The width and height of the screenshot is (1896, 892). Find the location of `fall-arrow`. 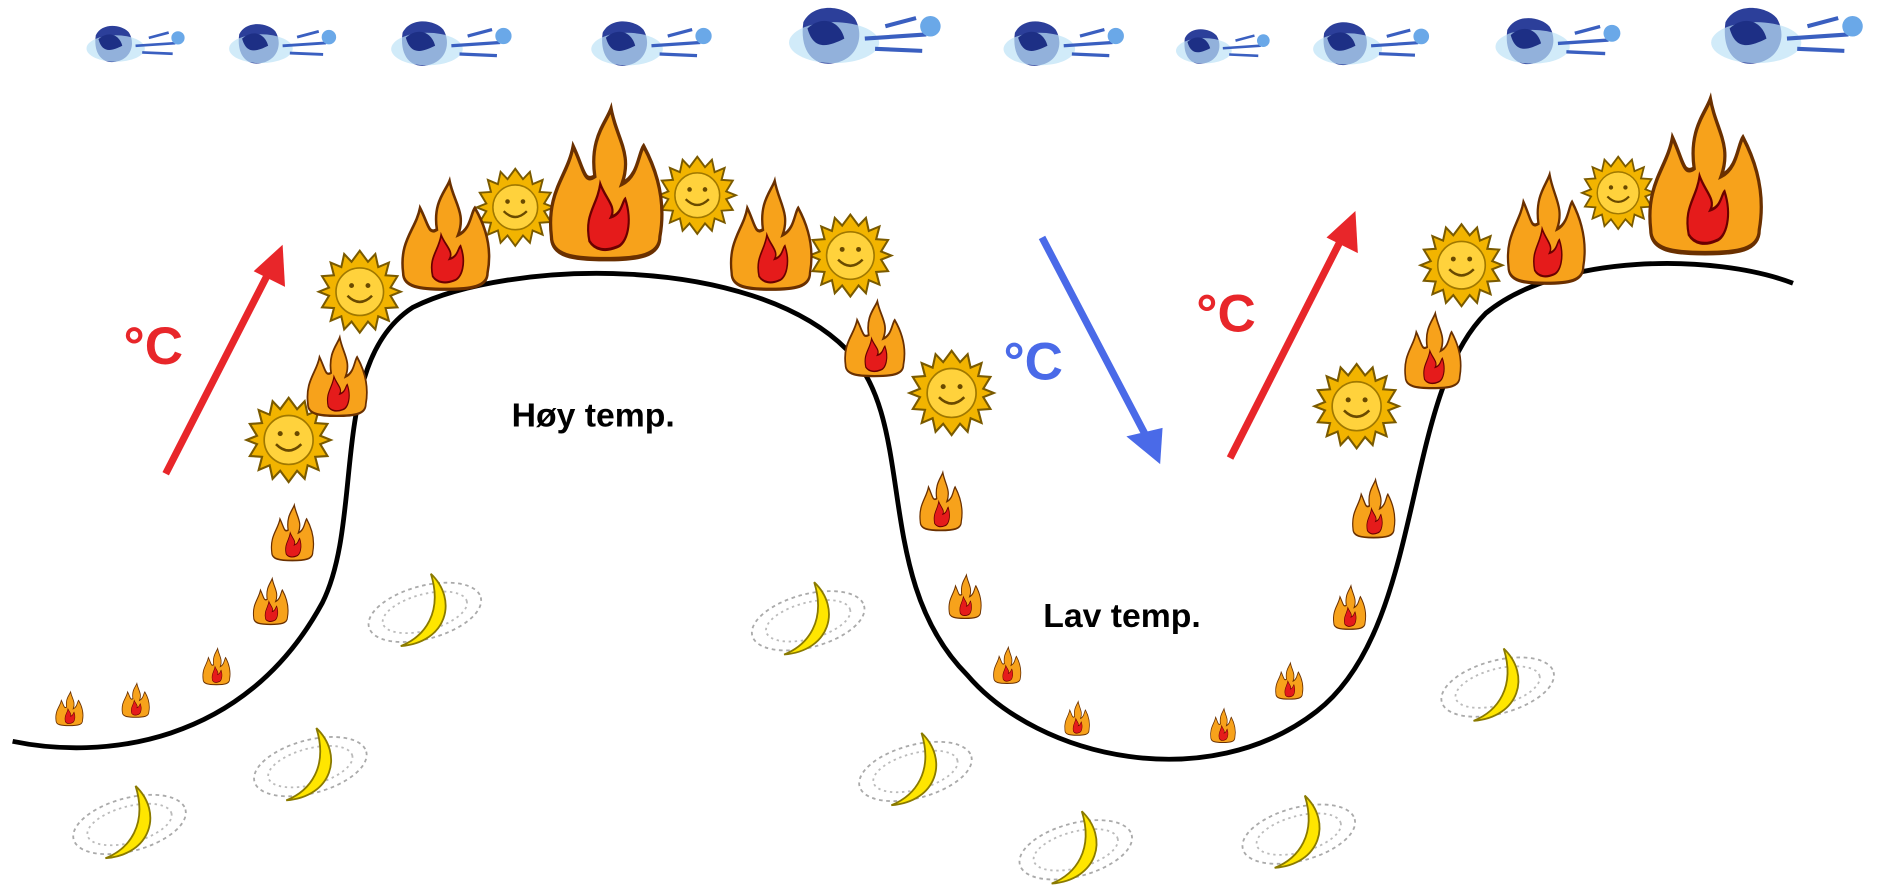

fall-arrow is located at coordinates (1095, 338).